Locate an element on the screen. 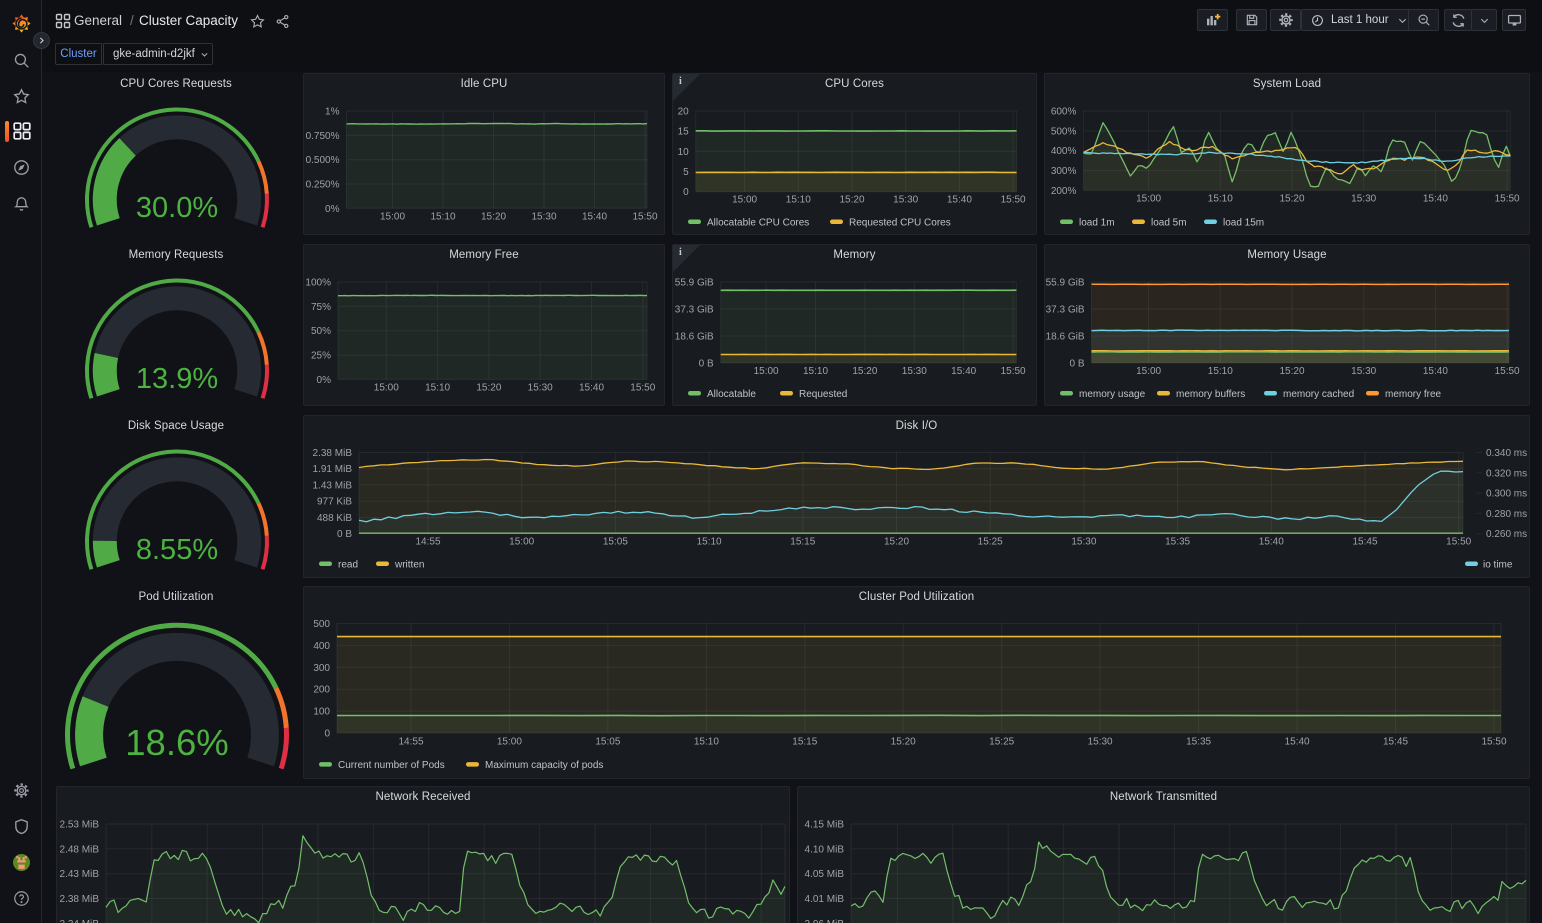  svg-text: 500 is located at coordinates (321, 624).